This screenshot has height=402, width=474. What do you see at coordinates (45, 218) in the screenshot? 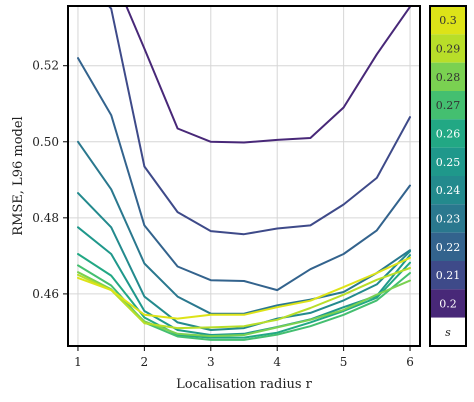
I see `y-tick-label: 0.48` at bounding box center [45, 218].